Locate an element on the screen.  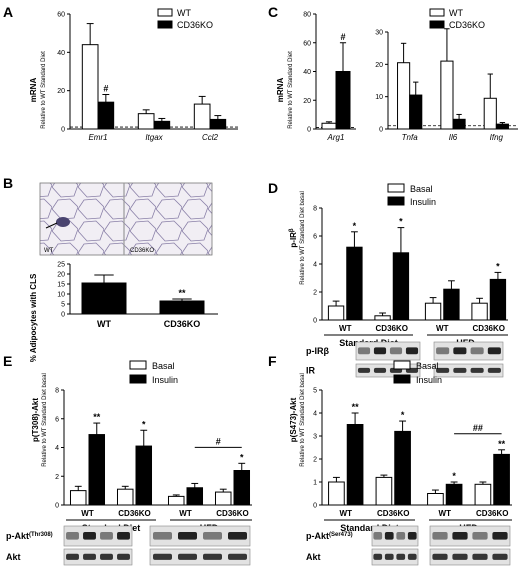
x-tick-label: Ccl2 is located at coordinates (210, 137).